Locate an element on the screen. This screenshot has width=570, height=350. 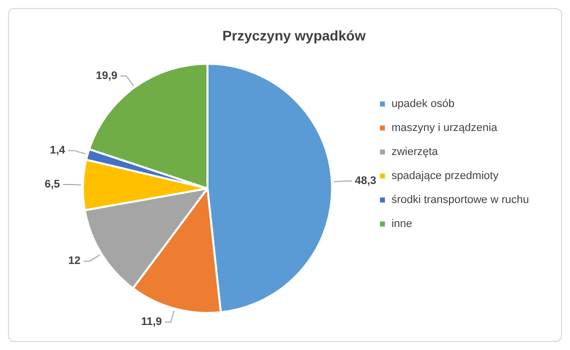
legend-label: inne is located at coordinates (401, 224).